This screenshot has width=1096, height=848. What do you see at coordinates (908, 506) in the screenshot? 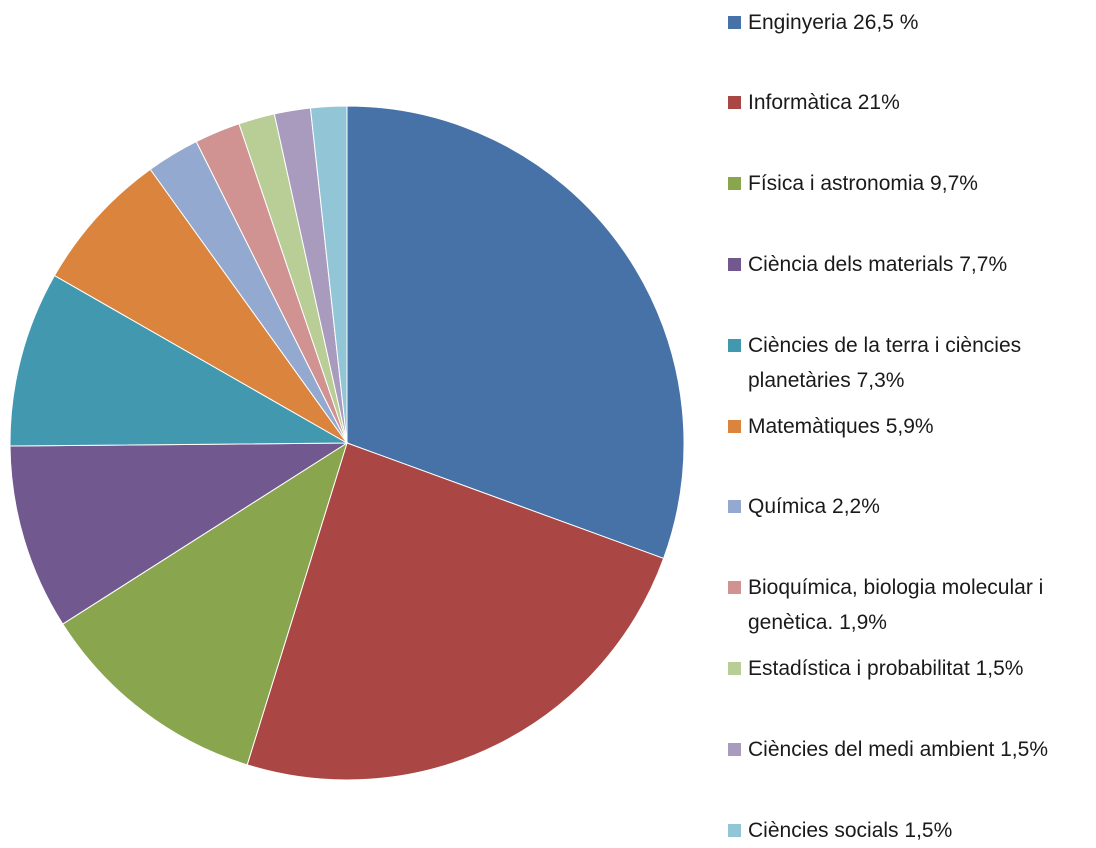
I see `legend-item: Química 2,2%` at bounding box center [908, 506].